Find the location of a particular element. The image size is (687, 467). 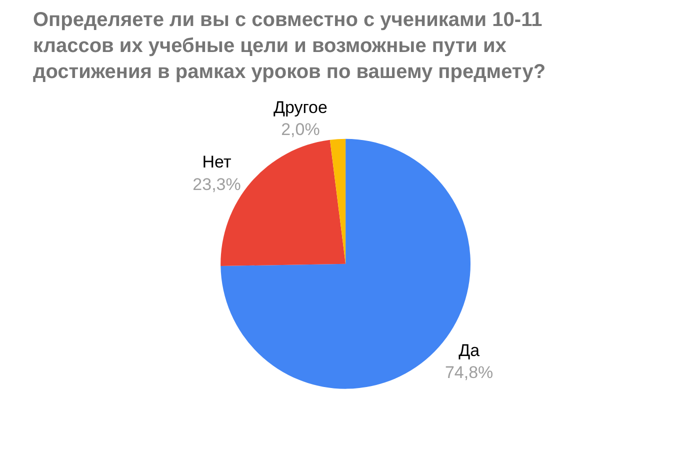

data-label: 23,3% is located at coordinates (216, 184).